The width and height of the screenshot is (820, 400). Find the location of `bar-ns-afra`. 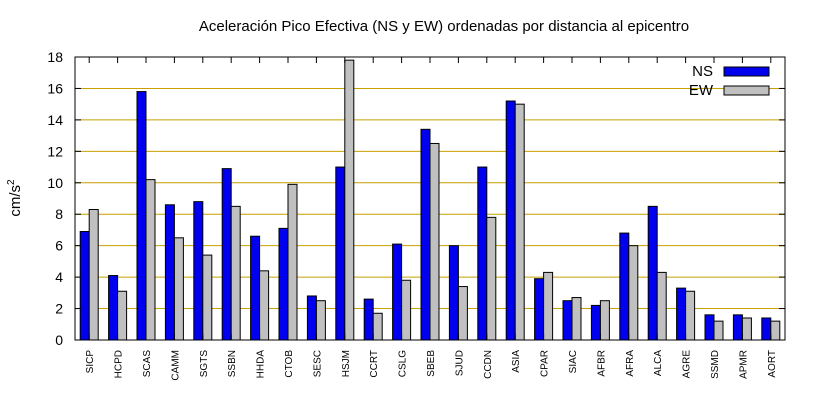

bar-ns-afra is located at coordinates (624, 286).